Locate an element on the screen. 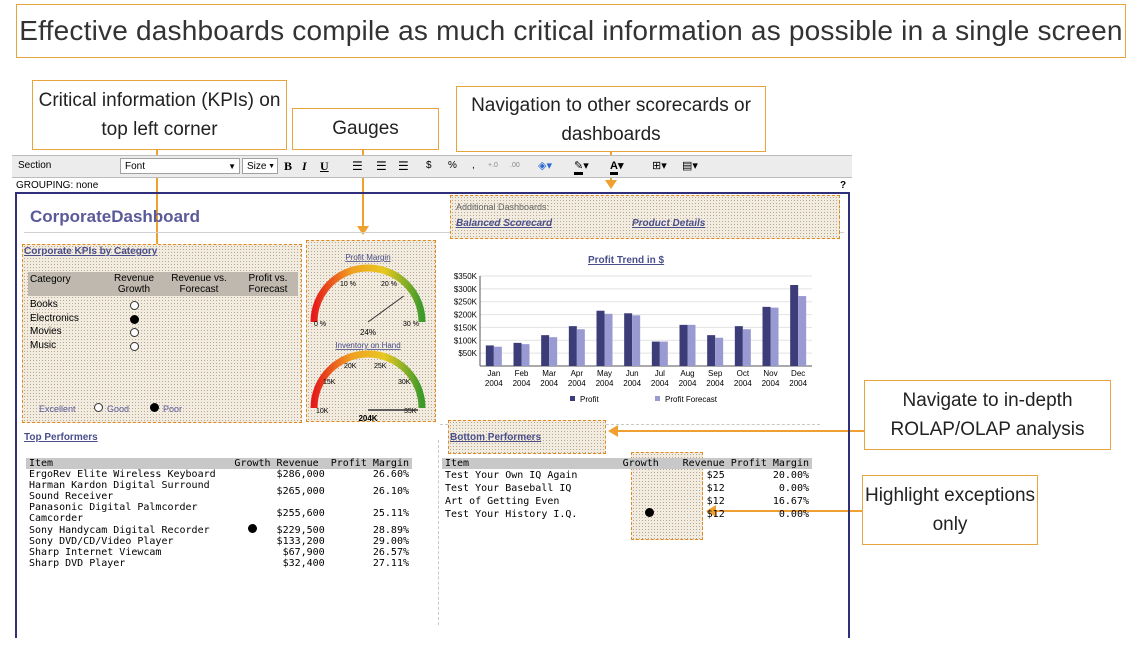 The width and height of the screenshot is (1135, 646). percent-button: % is located at coordinates (452, 165).